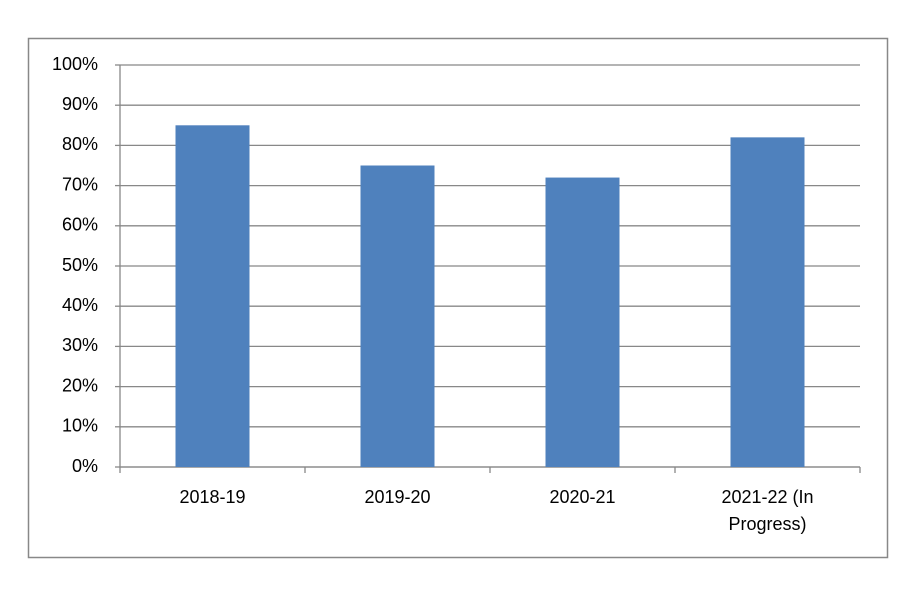 The width and height of the screenshot is (913, 597). Describe the element at coordinates (80, 305) in the screenshot. I see `y-tick-label: 40%` at that location.